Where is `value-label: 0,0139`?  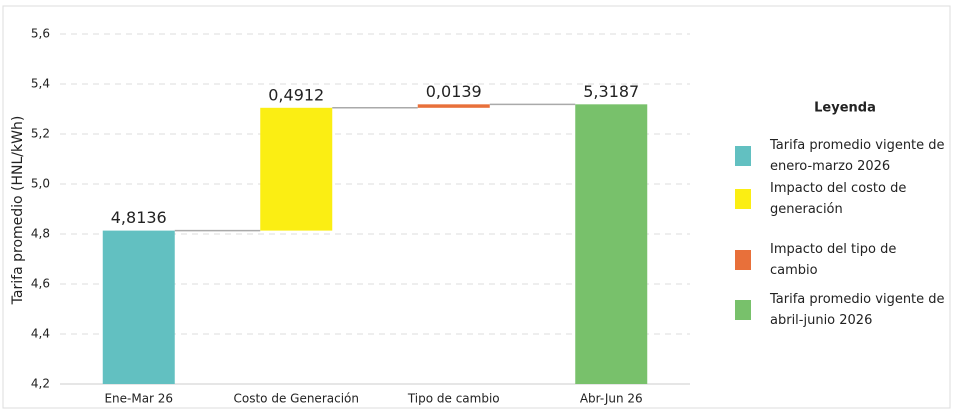 value-label: 0,0139 is located at coordinates (454, 91).